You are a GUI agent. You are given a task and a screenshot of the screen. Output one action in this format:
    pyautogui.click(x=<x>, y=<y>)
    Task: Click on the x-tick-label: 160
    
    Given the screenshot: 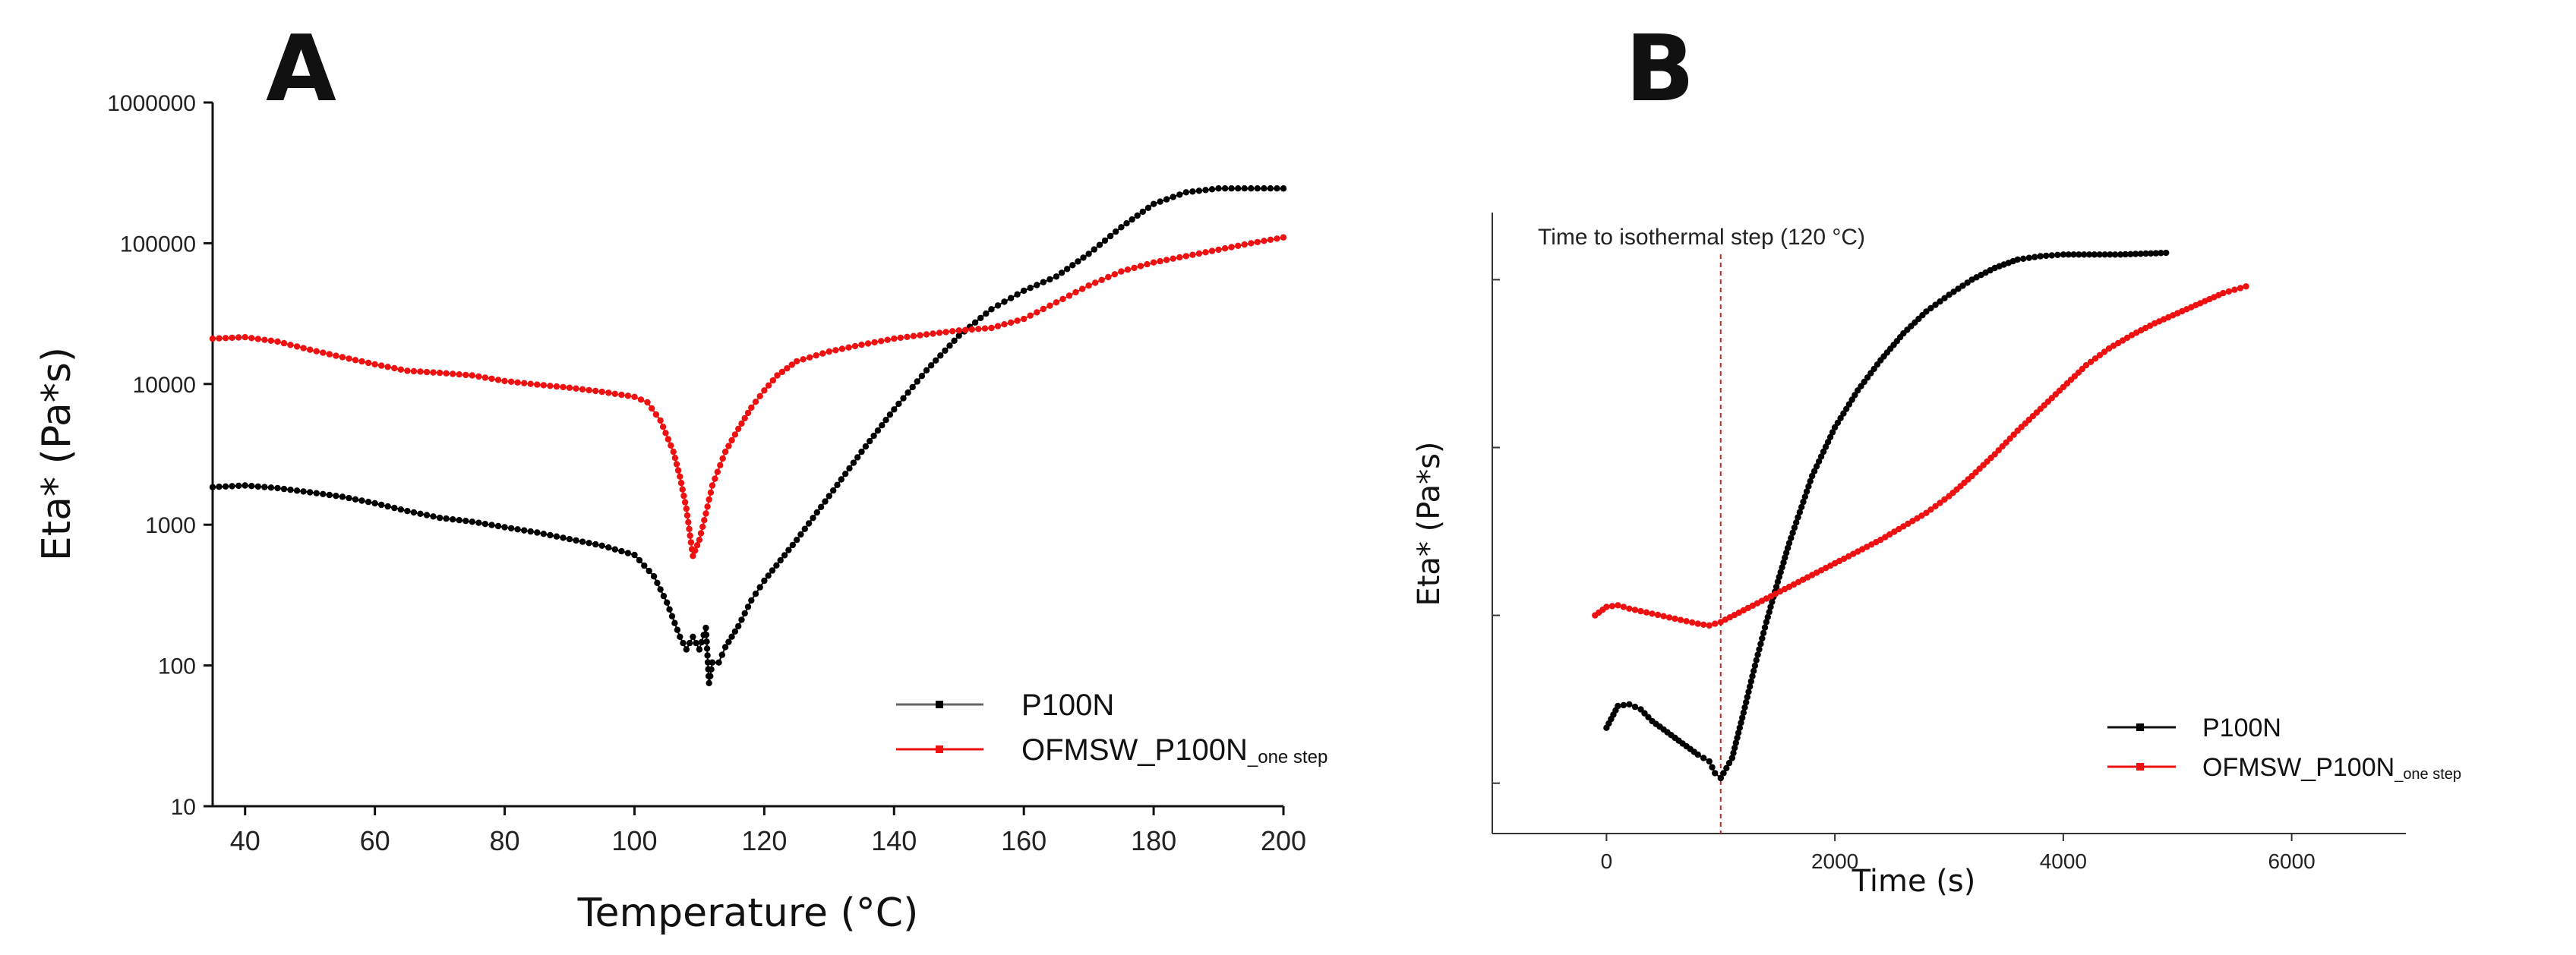 What is the action you would take?
    pyautogui.click(x=1023, y=840)
    